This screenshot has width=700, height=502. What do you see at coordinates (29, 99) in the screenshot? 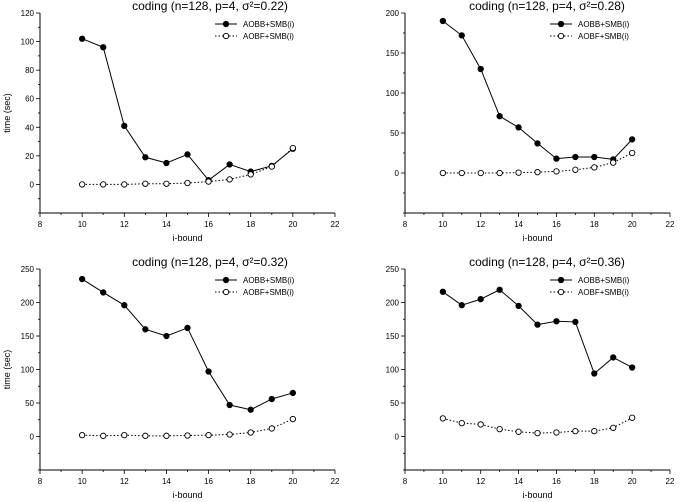
I see `y-tick-label: 60` at bounding box center [29, 99].